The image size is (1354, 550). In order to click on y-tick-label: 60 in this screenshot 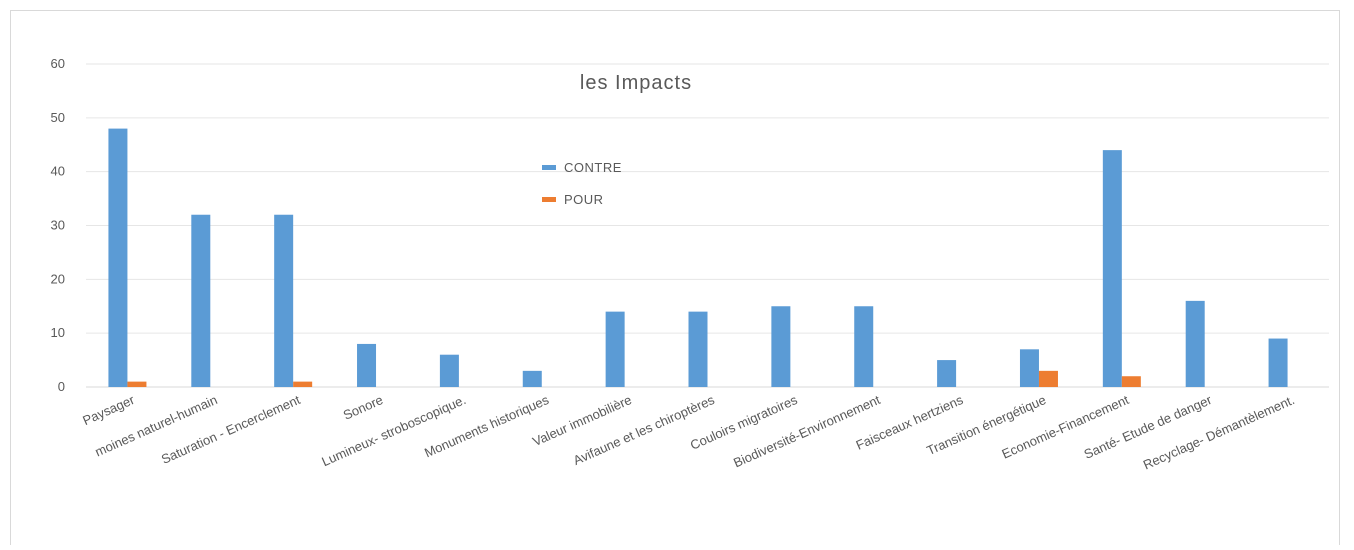, I will do `click(58, 63)`.